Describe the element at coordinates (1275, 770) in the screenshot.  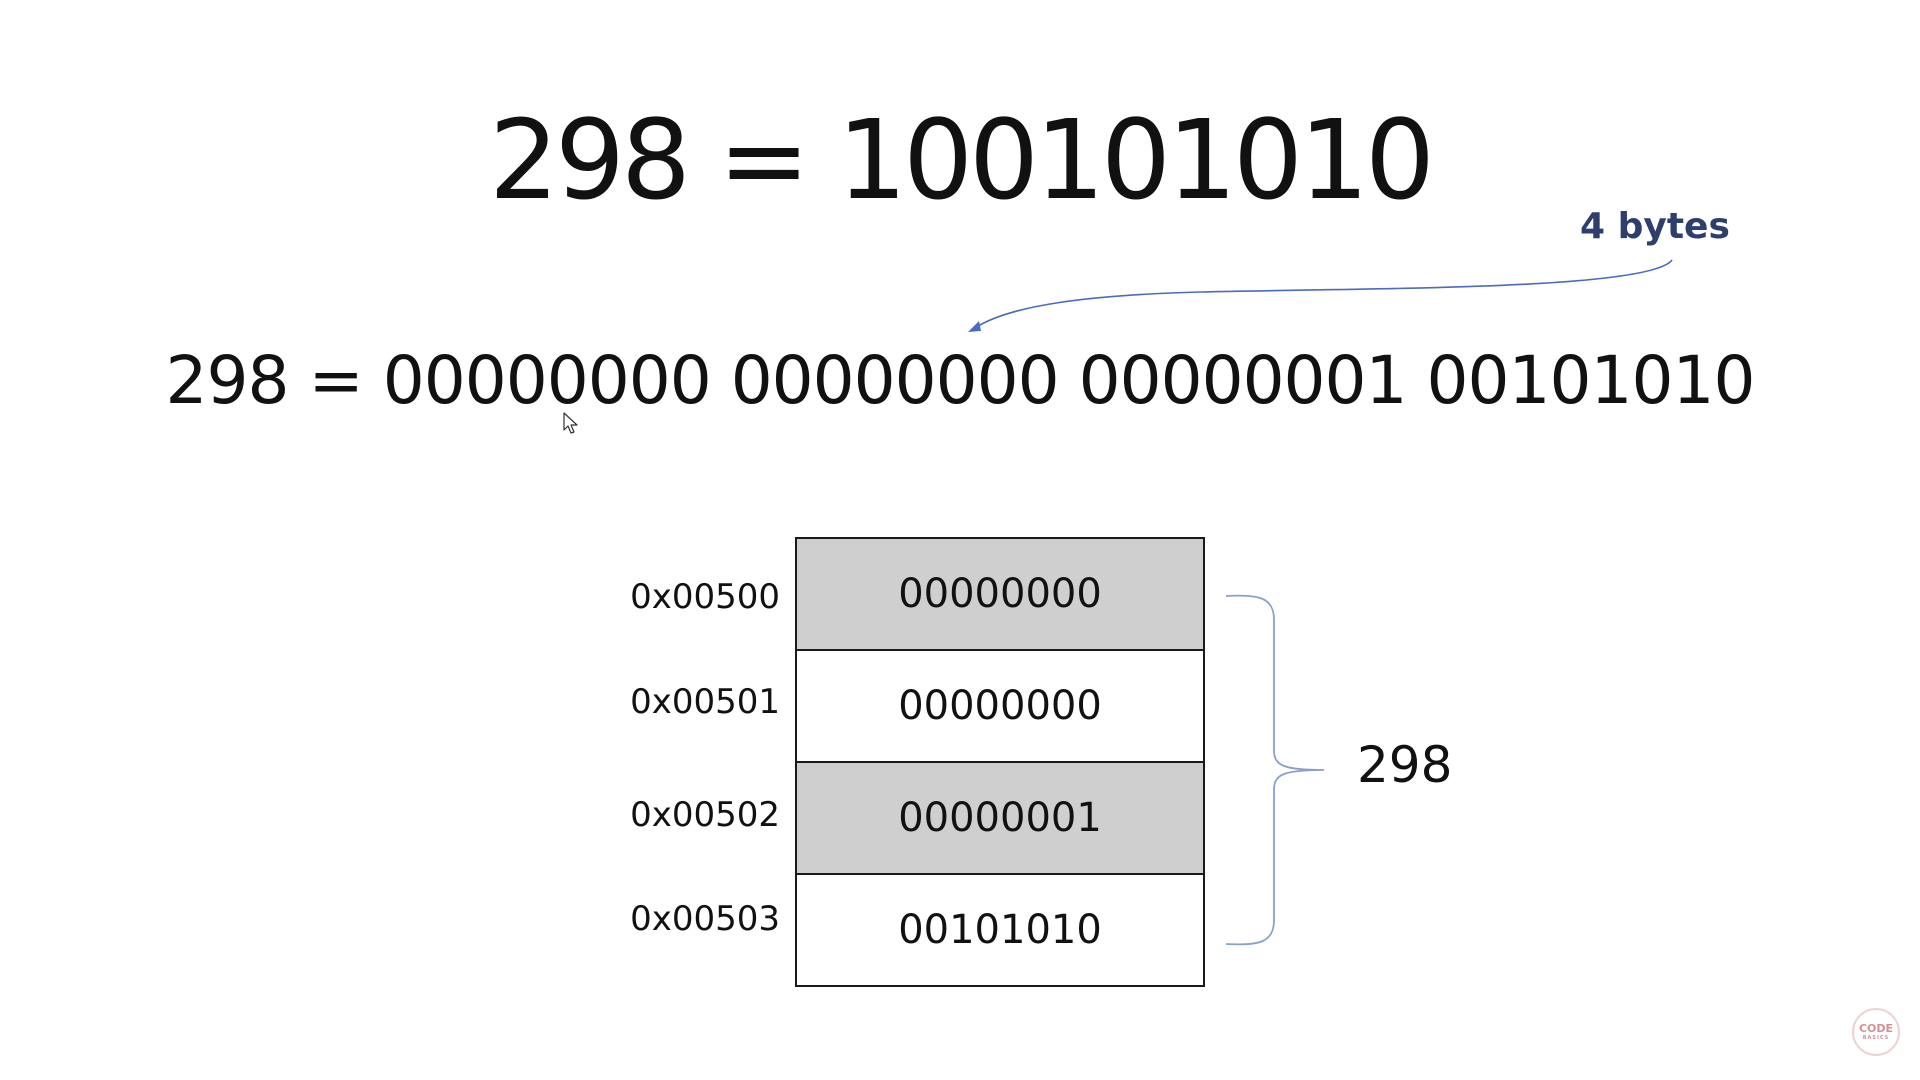
I see `curly-brace` at that location.